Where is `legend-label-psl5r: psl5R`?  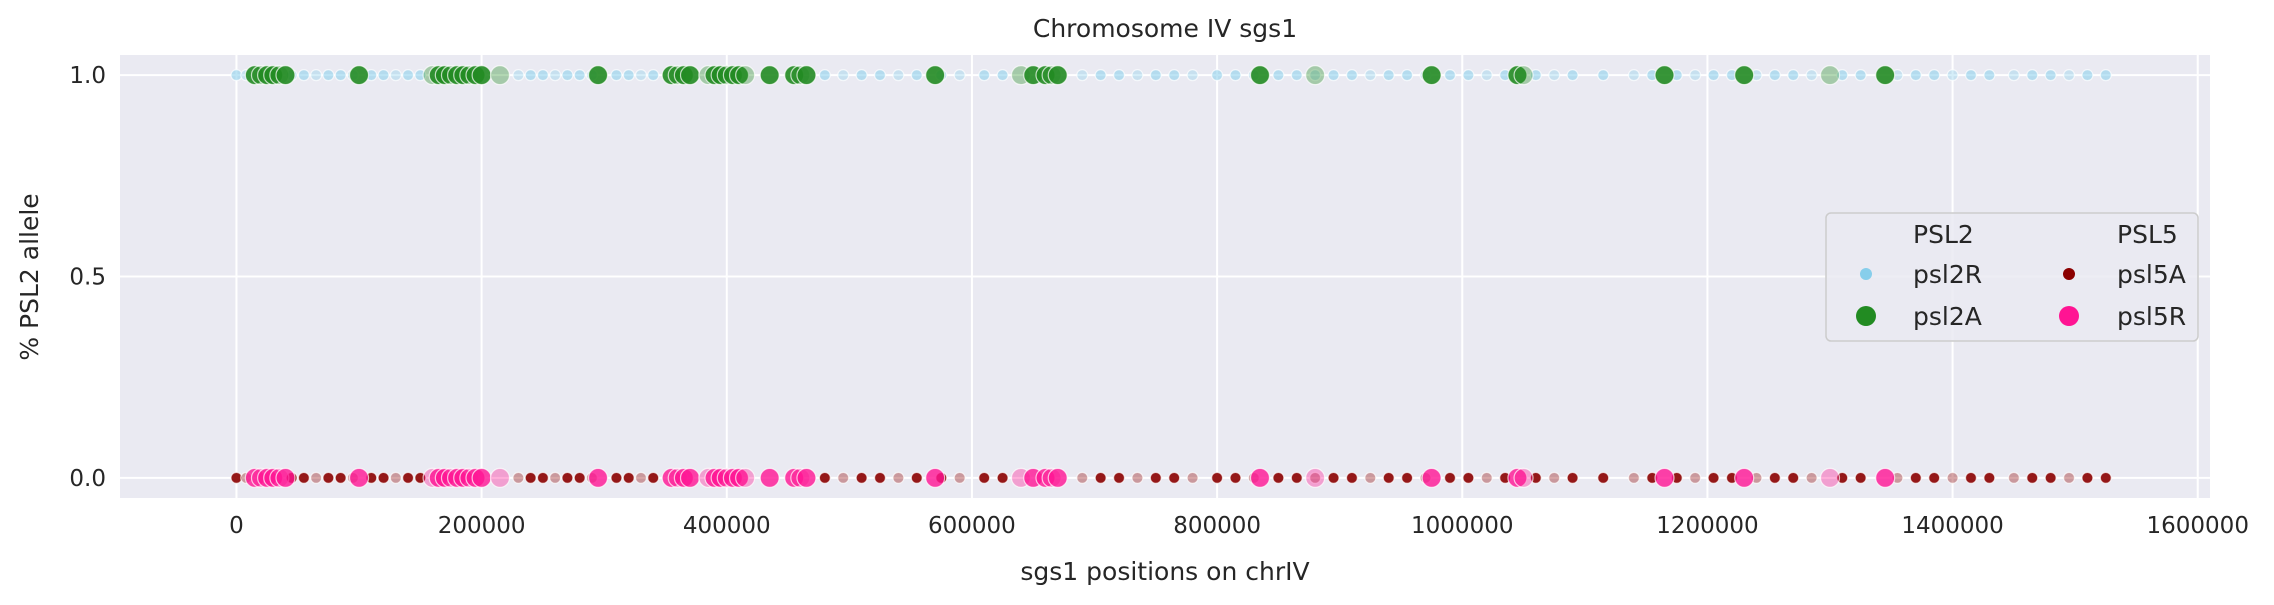
legend-label-psl5r: psl5R is located at coordinates (2151, 316).